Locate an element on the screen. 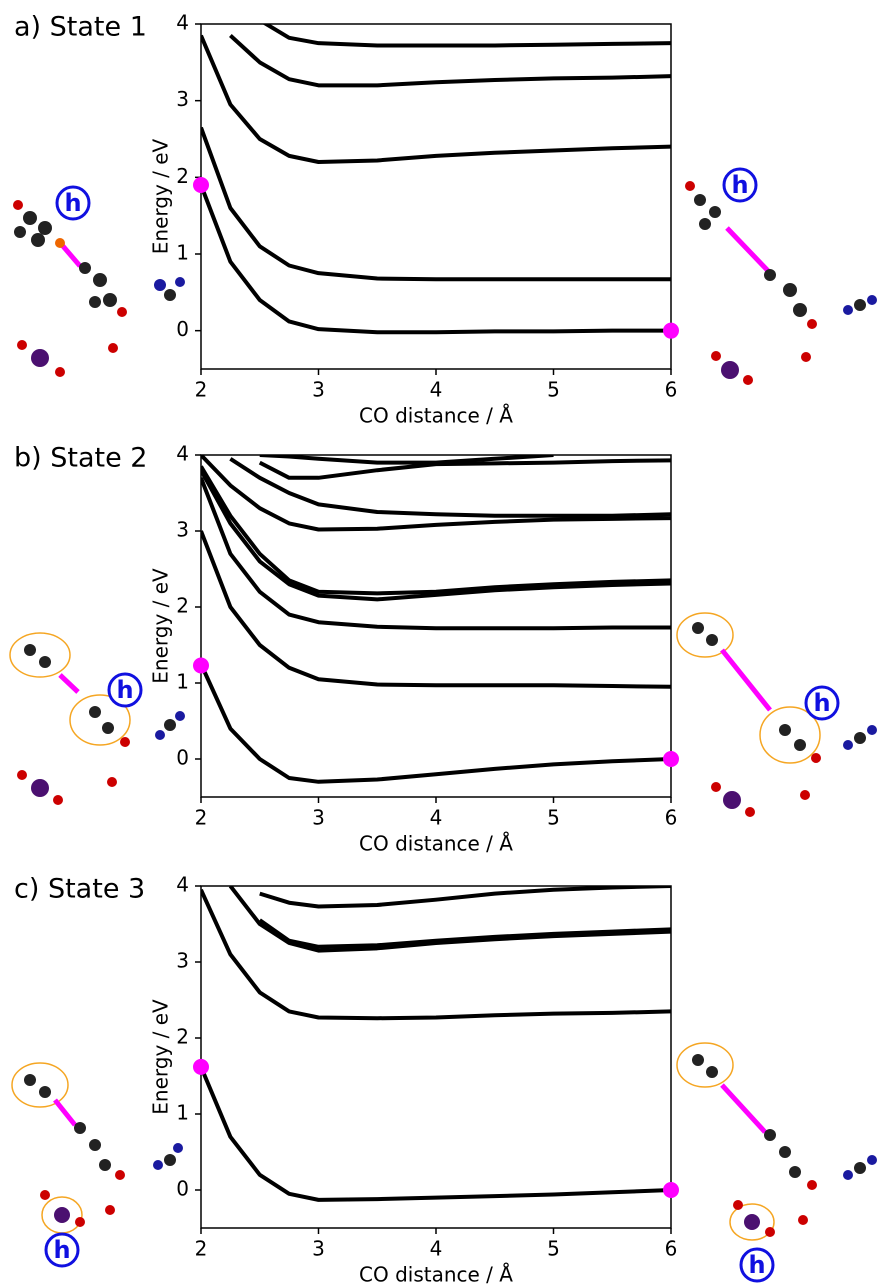 The height and width of the screenshot is (1288, 885). panel-title: a) State 1 is located at coordinates (80, 27).